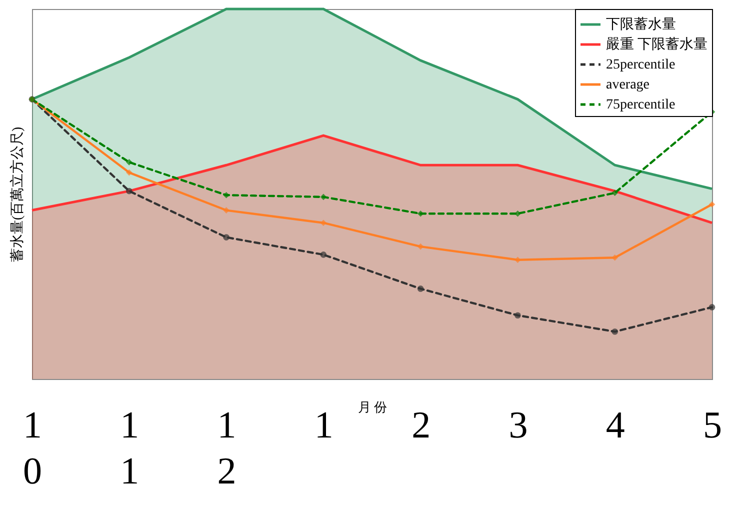 This screenshot has width=744, height=510. I want to click on x-tick-label: 10, so click(32, 448).